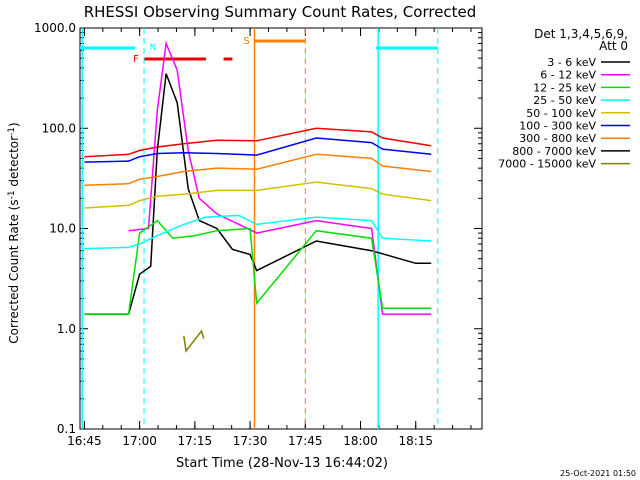 This screenshot has height=480, width=640. I want to click on legend-label-1: 6 - 12 keV, so click(568, 75).